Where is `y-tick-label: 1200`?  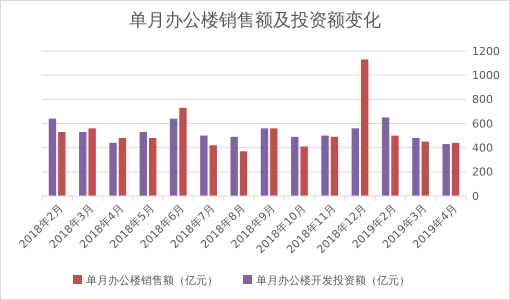 y-tick-label: 1200 is located at coordinates (486, 51).